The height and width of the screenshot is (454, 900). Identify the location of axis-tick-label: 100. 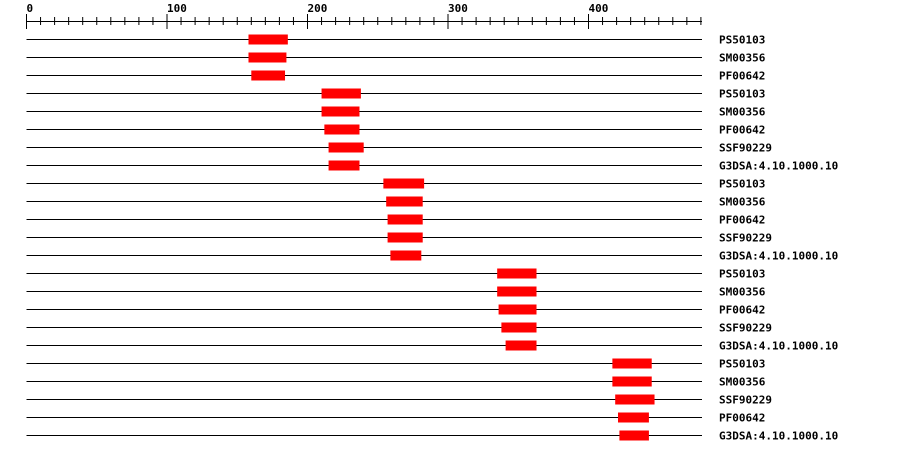
(177, 8).